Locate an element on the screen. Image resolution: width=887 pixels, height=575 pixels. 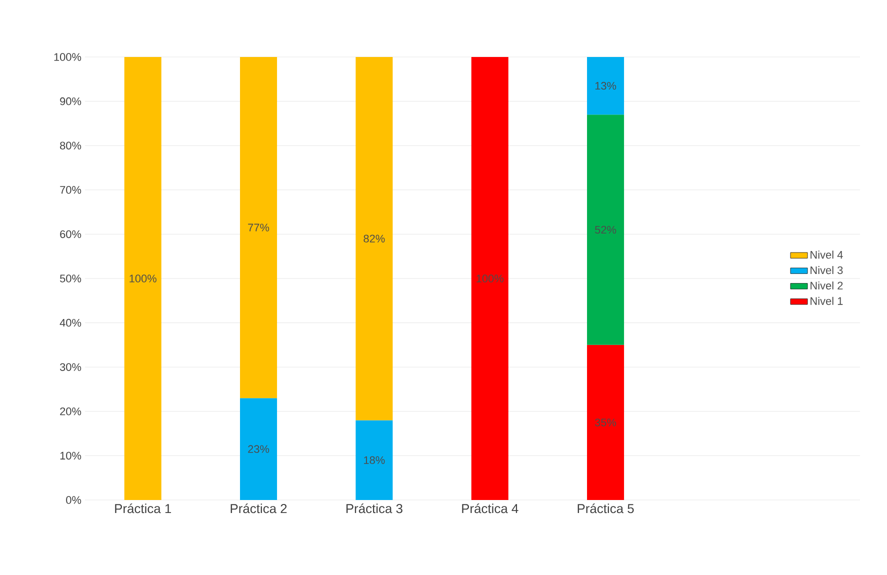
x-tick-label: Práctica 1 is located at coordinates (143, 509).